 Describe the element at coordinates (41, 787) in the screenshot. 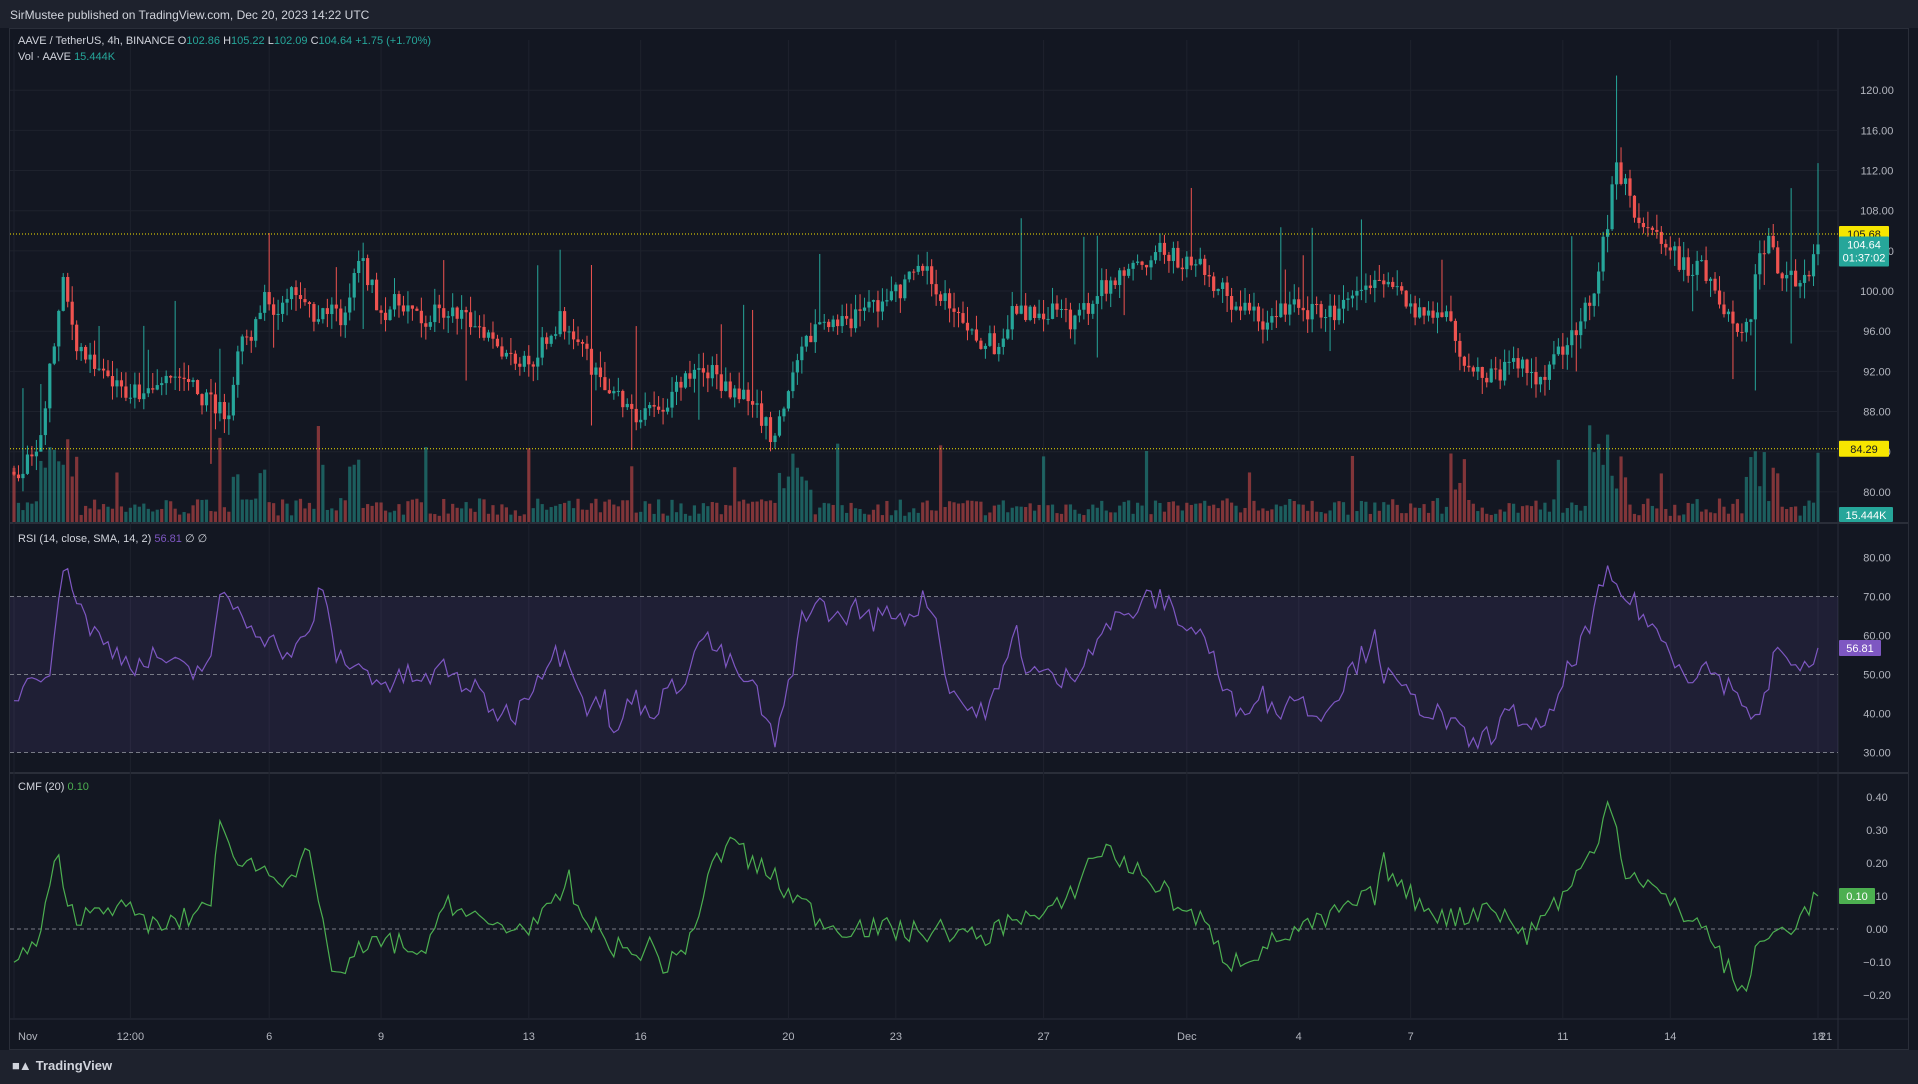

I see `cmf-label: CMF (20)` at that location.